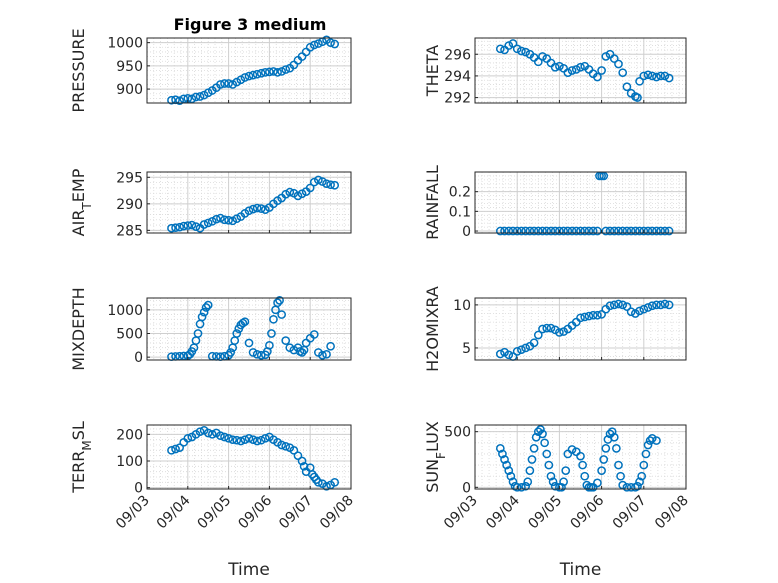  Describe the element at coordinates (435, 457) in the screenshot. I see `y-axis-label: SUNFLUX` at that location.